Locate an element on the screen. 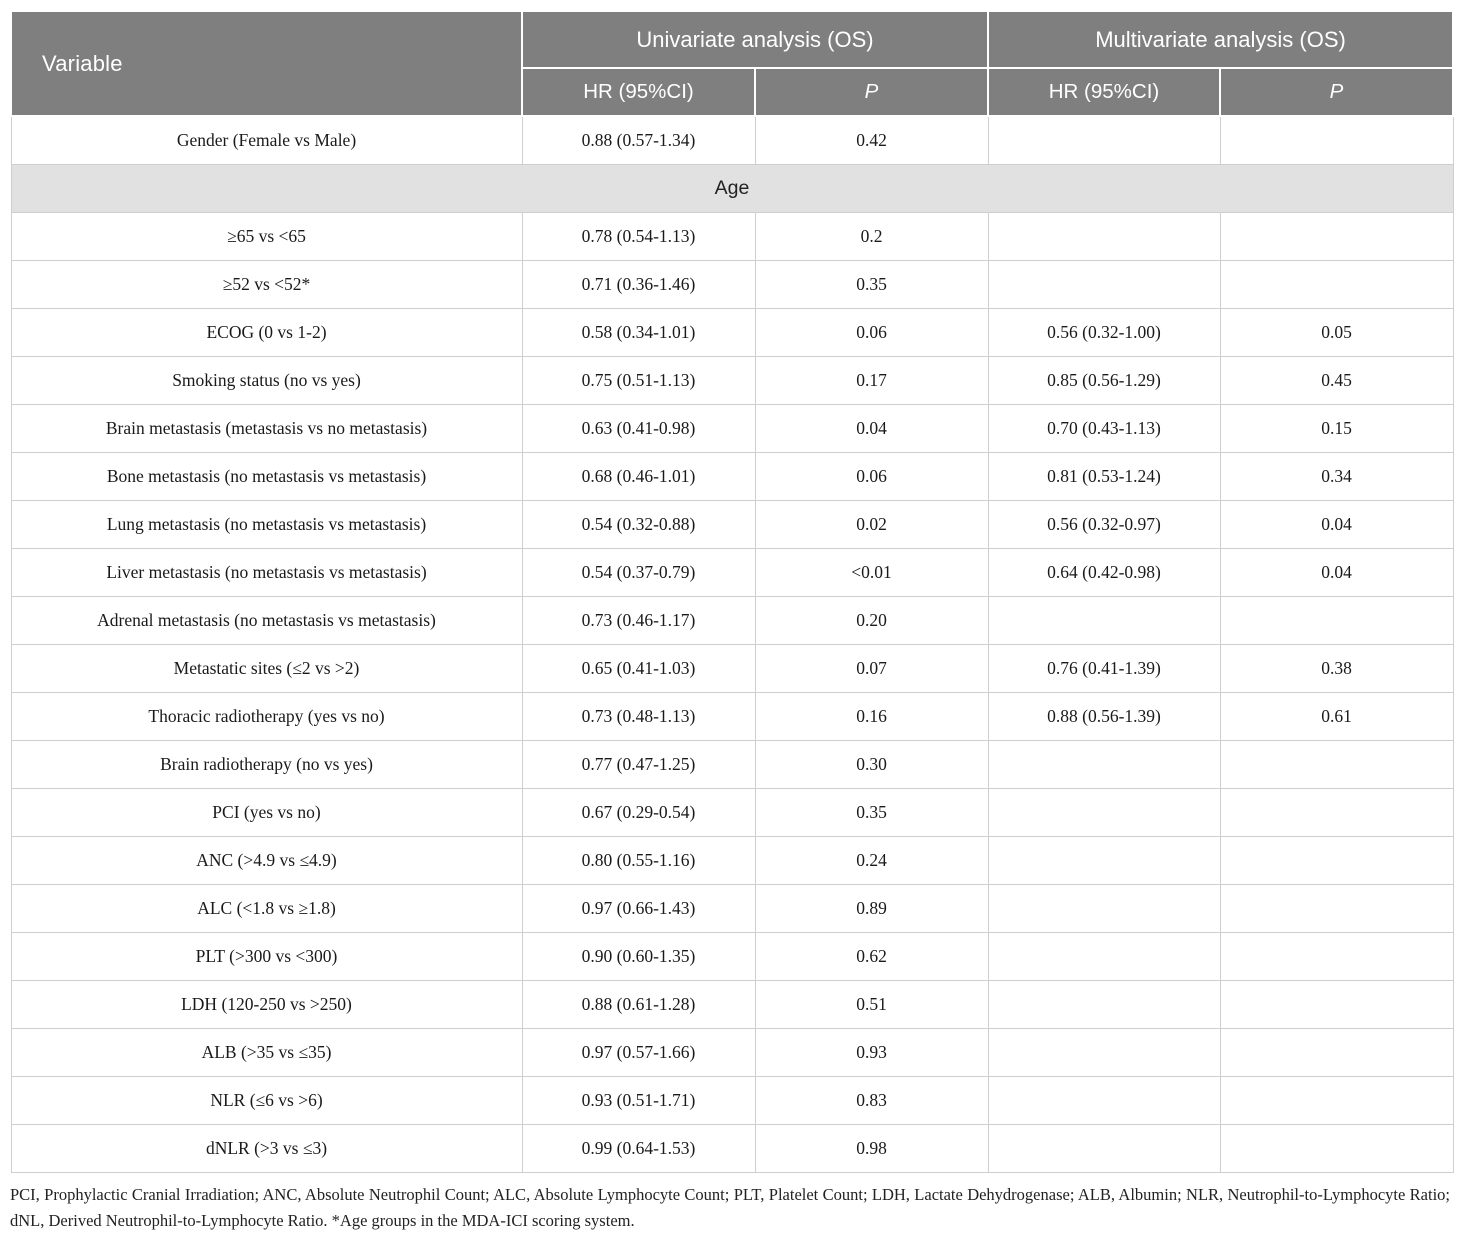 This screenshot has height=1237, width=1460. univariate-hr-cell: 0.88 (0.57-1.34) is located at coordinates (638, 140).